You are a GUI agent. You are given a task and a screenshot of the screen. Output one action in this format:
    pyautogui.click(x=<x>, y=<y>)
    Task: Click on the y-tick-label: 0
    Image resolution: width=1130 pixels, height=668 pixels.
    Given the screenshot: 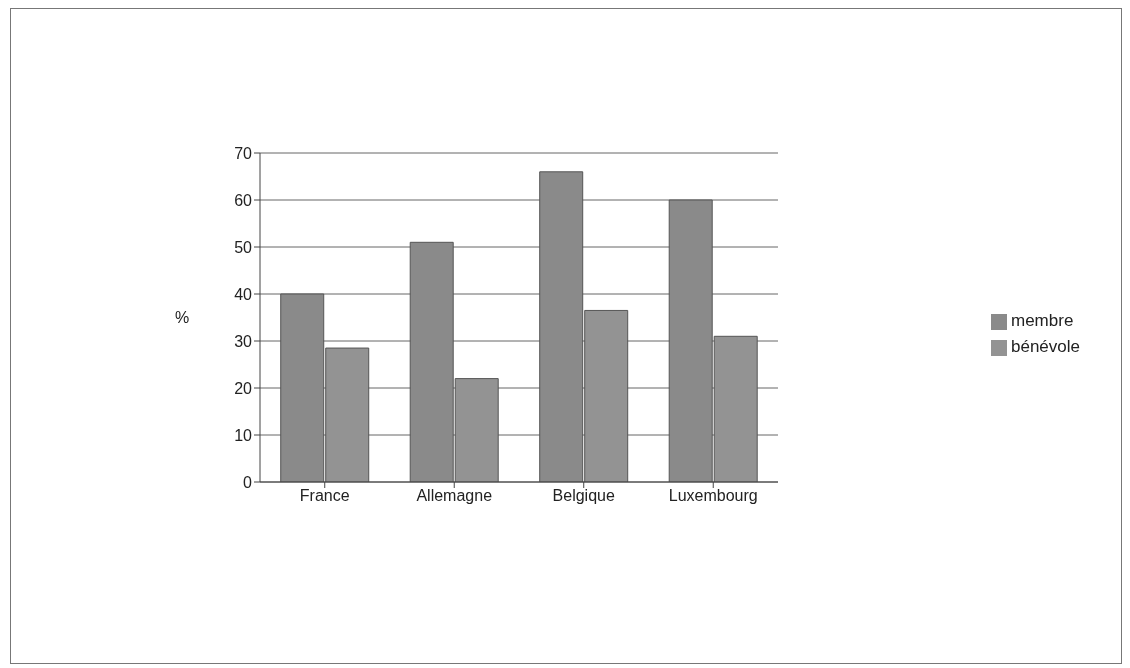 What is the action you would take?
    pyautogui.click(x=248, y=482)
    